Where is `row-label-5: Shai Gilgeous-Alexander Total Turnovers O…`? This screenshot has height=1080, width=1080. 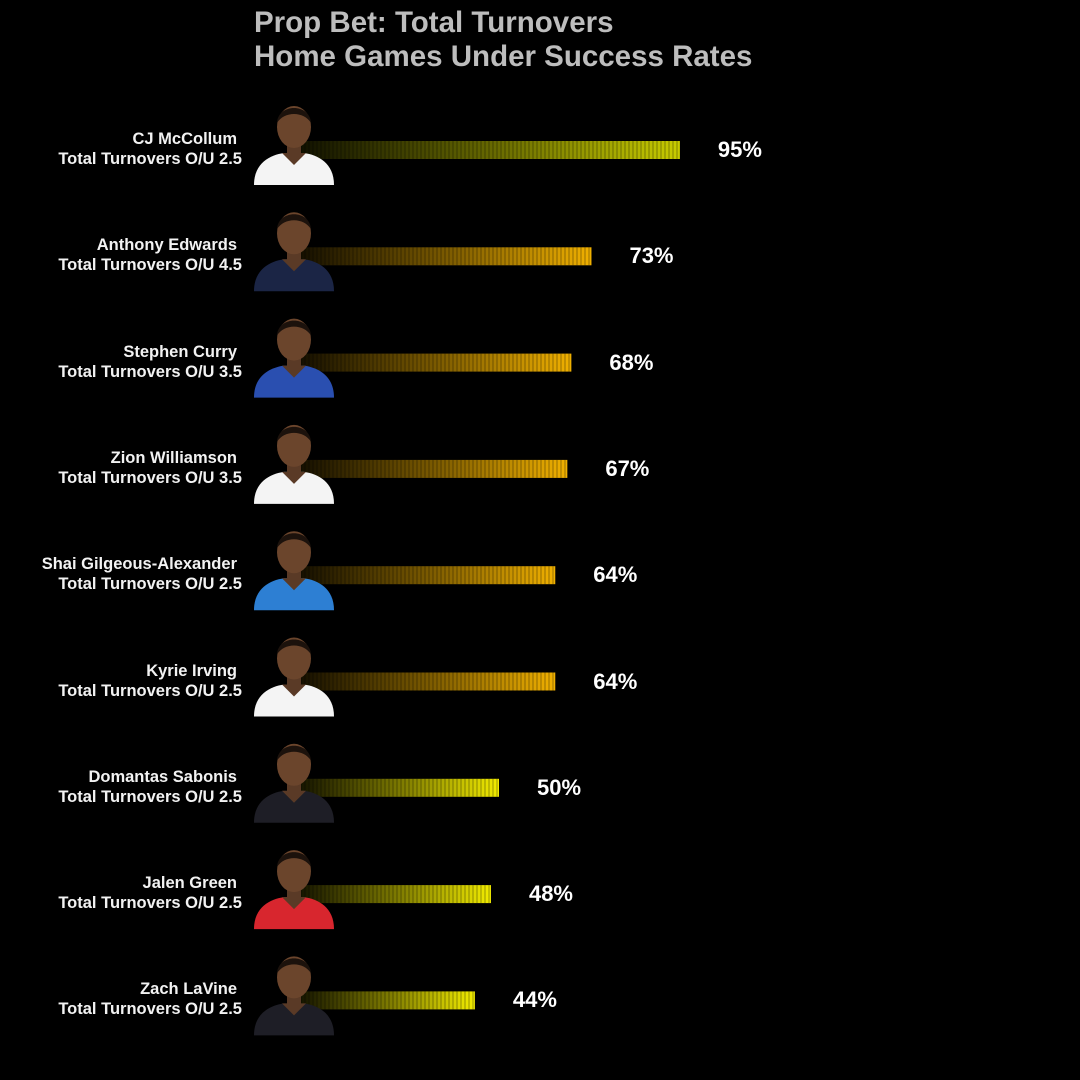 row-label-5: Shai Gilgeous-Alexander Total Turnovers O… is located at coordinates (142, 574).